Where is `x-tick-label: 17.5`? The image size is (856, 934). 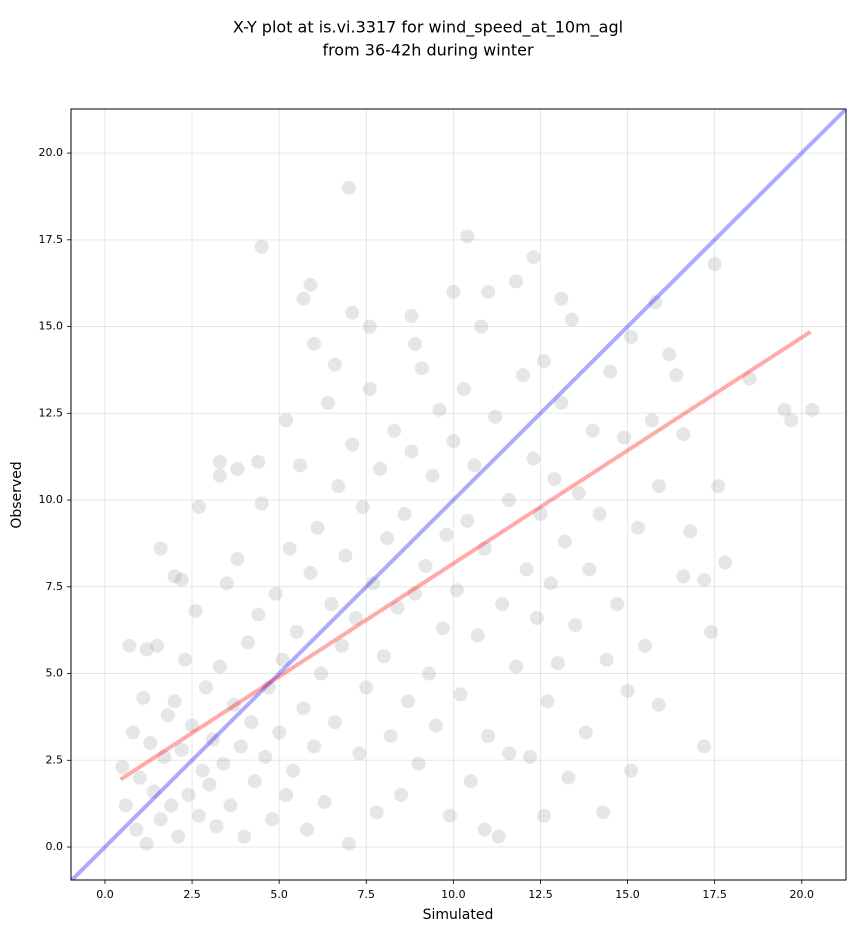 x-tick-label: 17.5 is located at coordinates (714, 894).